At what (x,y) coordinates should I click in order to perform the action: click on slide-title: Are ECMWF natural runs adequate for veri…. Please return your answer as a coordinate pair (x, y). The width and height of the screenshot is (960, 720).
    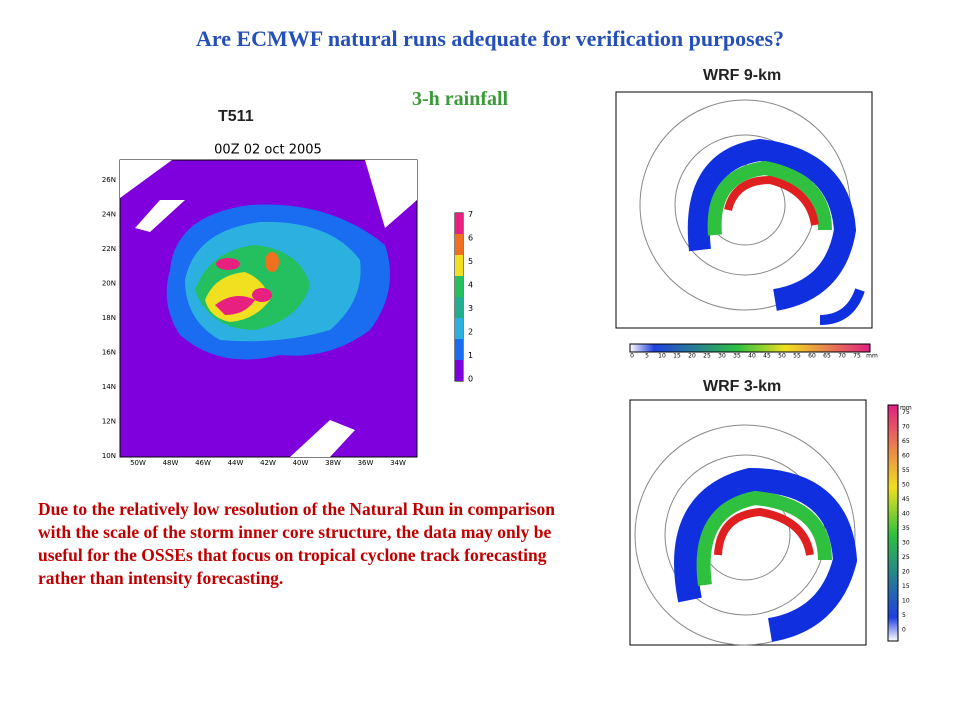
    Looking at the image, I should click on (490, 38).